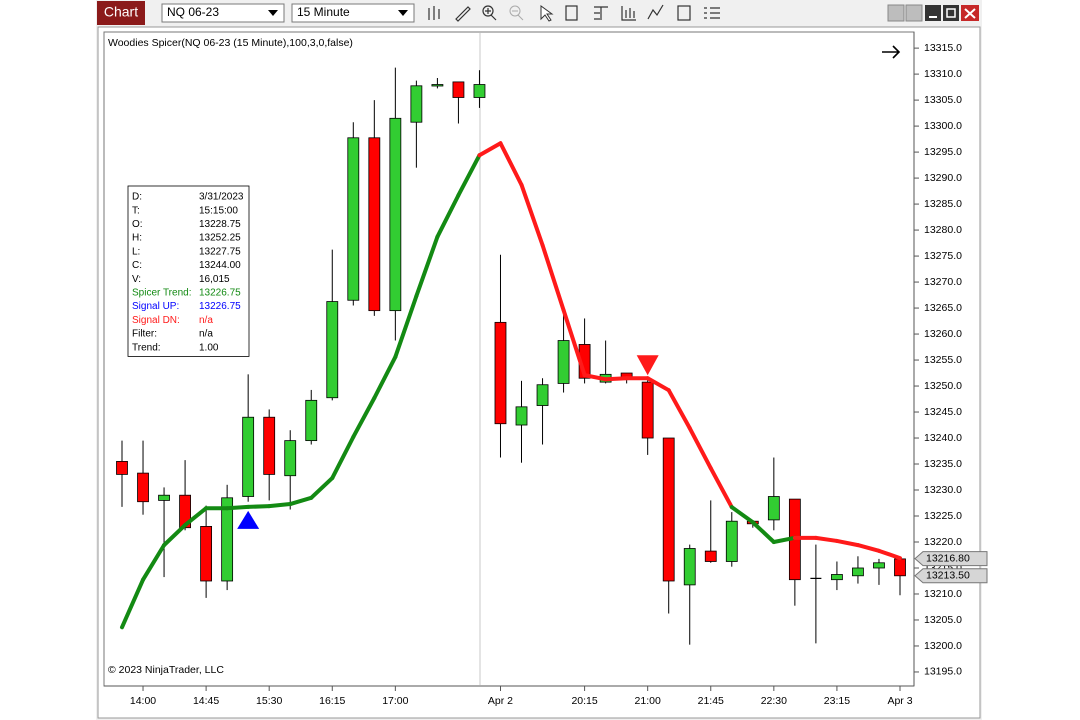 This screenshot has width=1080, height=720. I want to click on pointer-icon, so click(547, 13).